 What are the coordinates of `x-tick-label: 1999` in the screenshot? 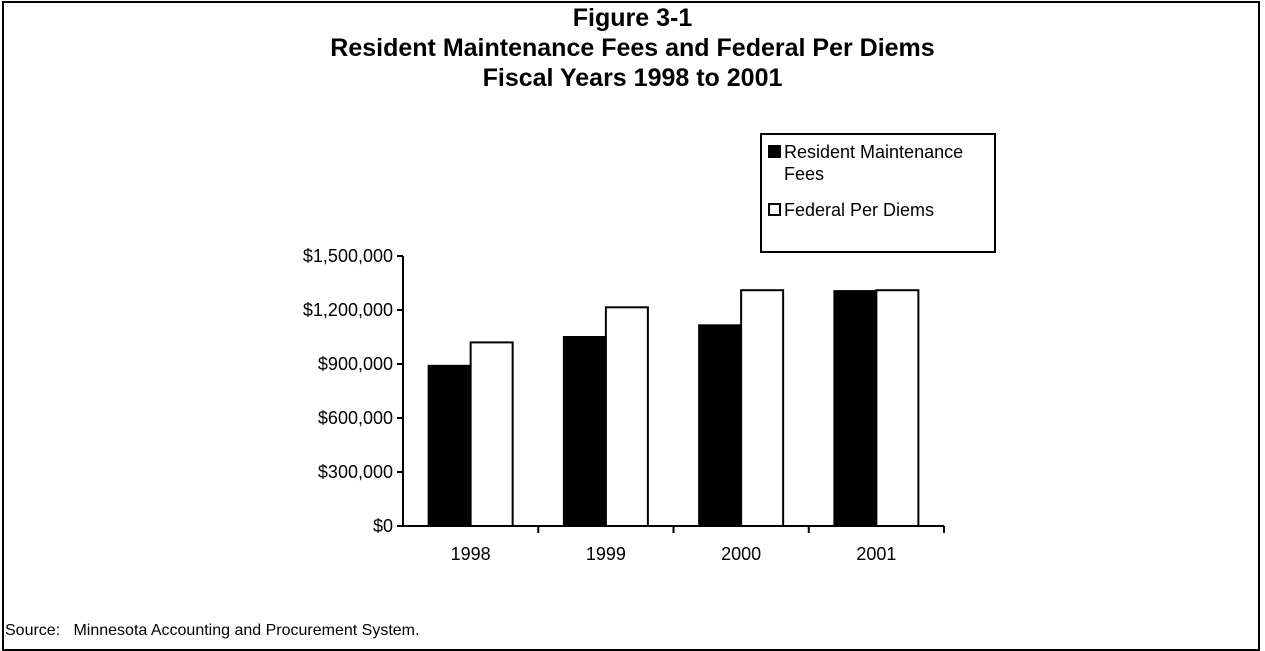 It's located at (606, 554).